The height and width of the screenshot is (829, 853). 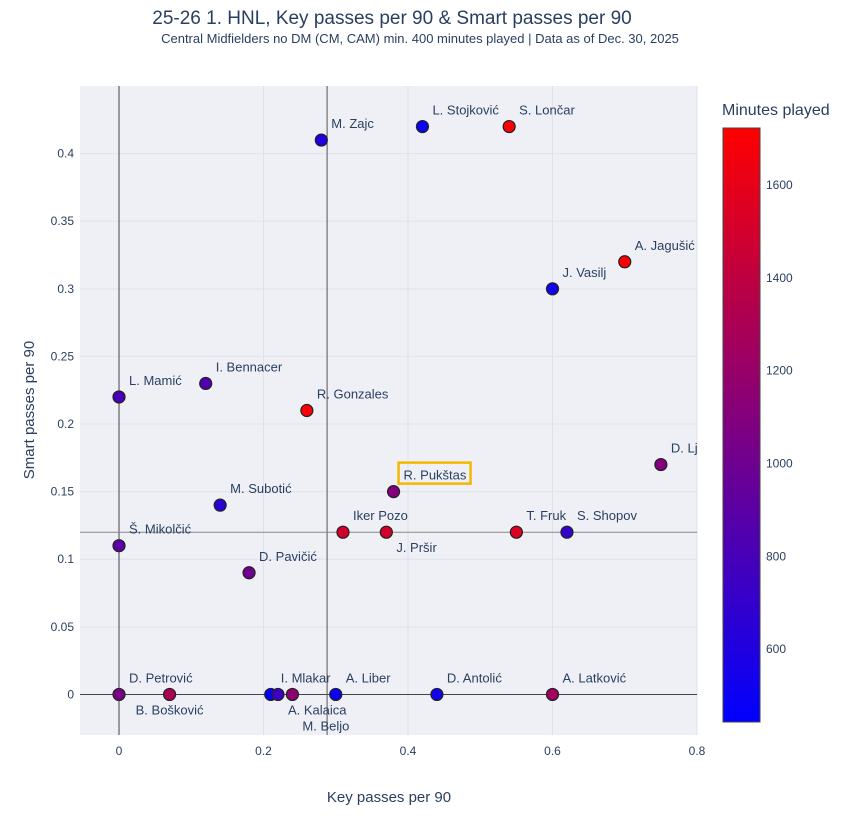 What do you see at coordinates (63, 356) in the screenshot?
I see `y-tick-label: 0.25` at bounding box center [63, 356].